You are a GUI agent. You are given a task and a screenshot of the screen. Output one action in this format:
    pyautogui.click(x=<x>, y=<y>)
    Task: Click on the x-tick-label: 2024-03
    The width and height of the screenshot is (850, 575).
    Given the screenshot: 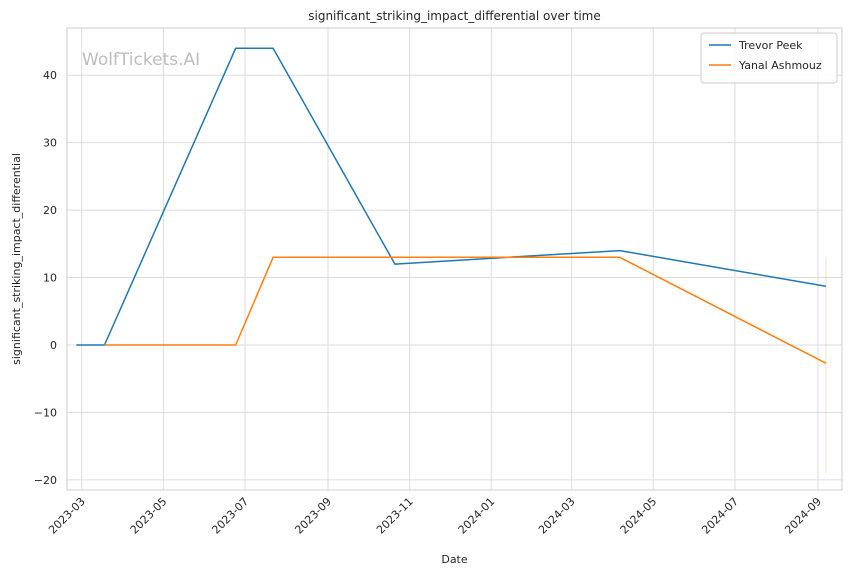 What is the action you would take?
    pyautogui.click(x=557, y=516)
    